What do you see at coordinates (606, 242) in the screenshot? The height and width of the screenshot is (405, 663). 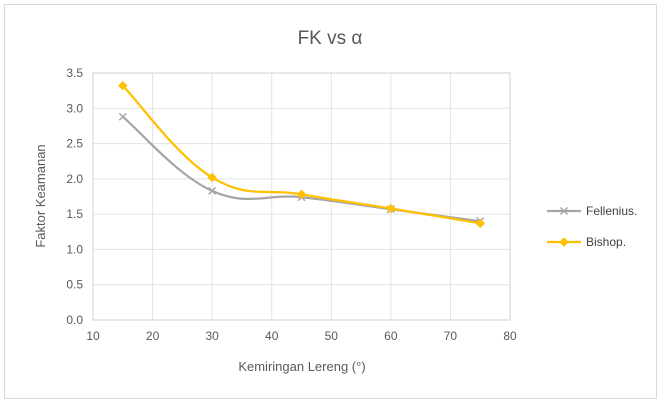 I see `legend-label: Bishop.` at bounding box center [606, 242].